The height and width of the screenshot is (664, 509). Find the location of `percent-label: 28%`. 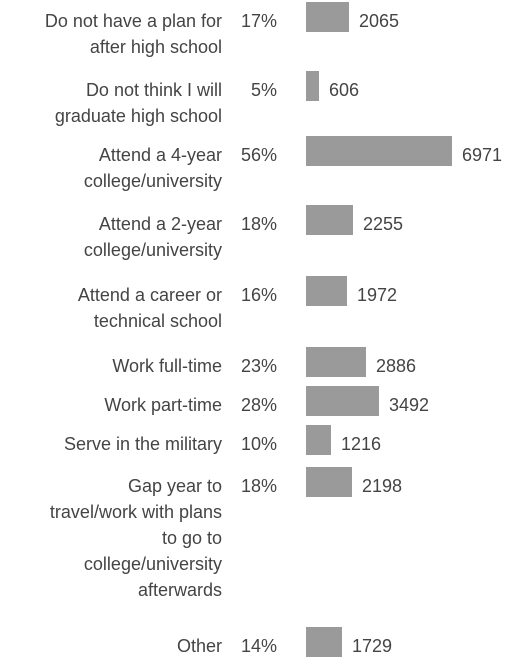

percent-label: 28% is located at coordinates (258, 405).